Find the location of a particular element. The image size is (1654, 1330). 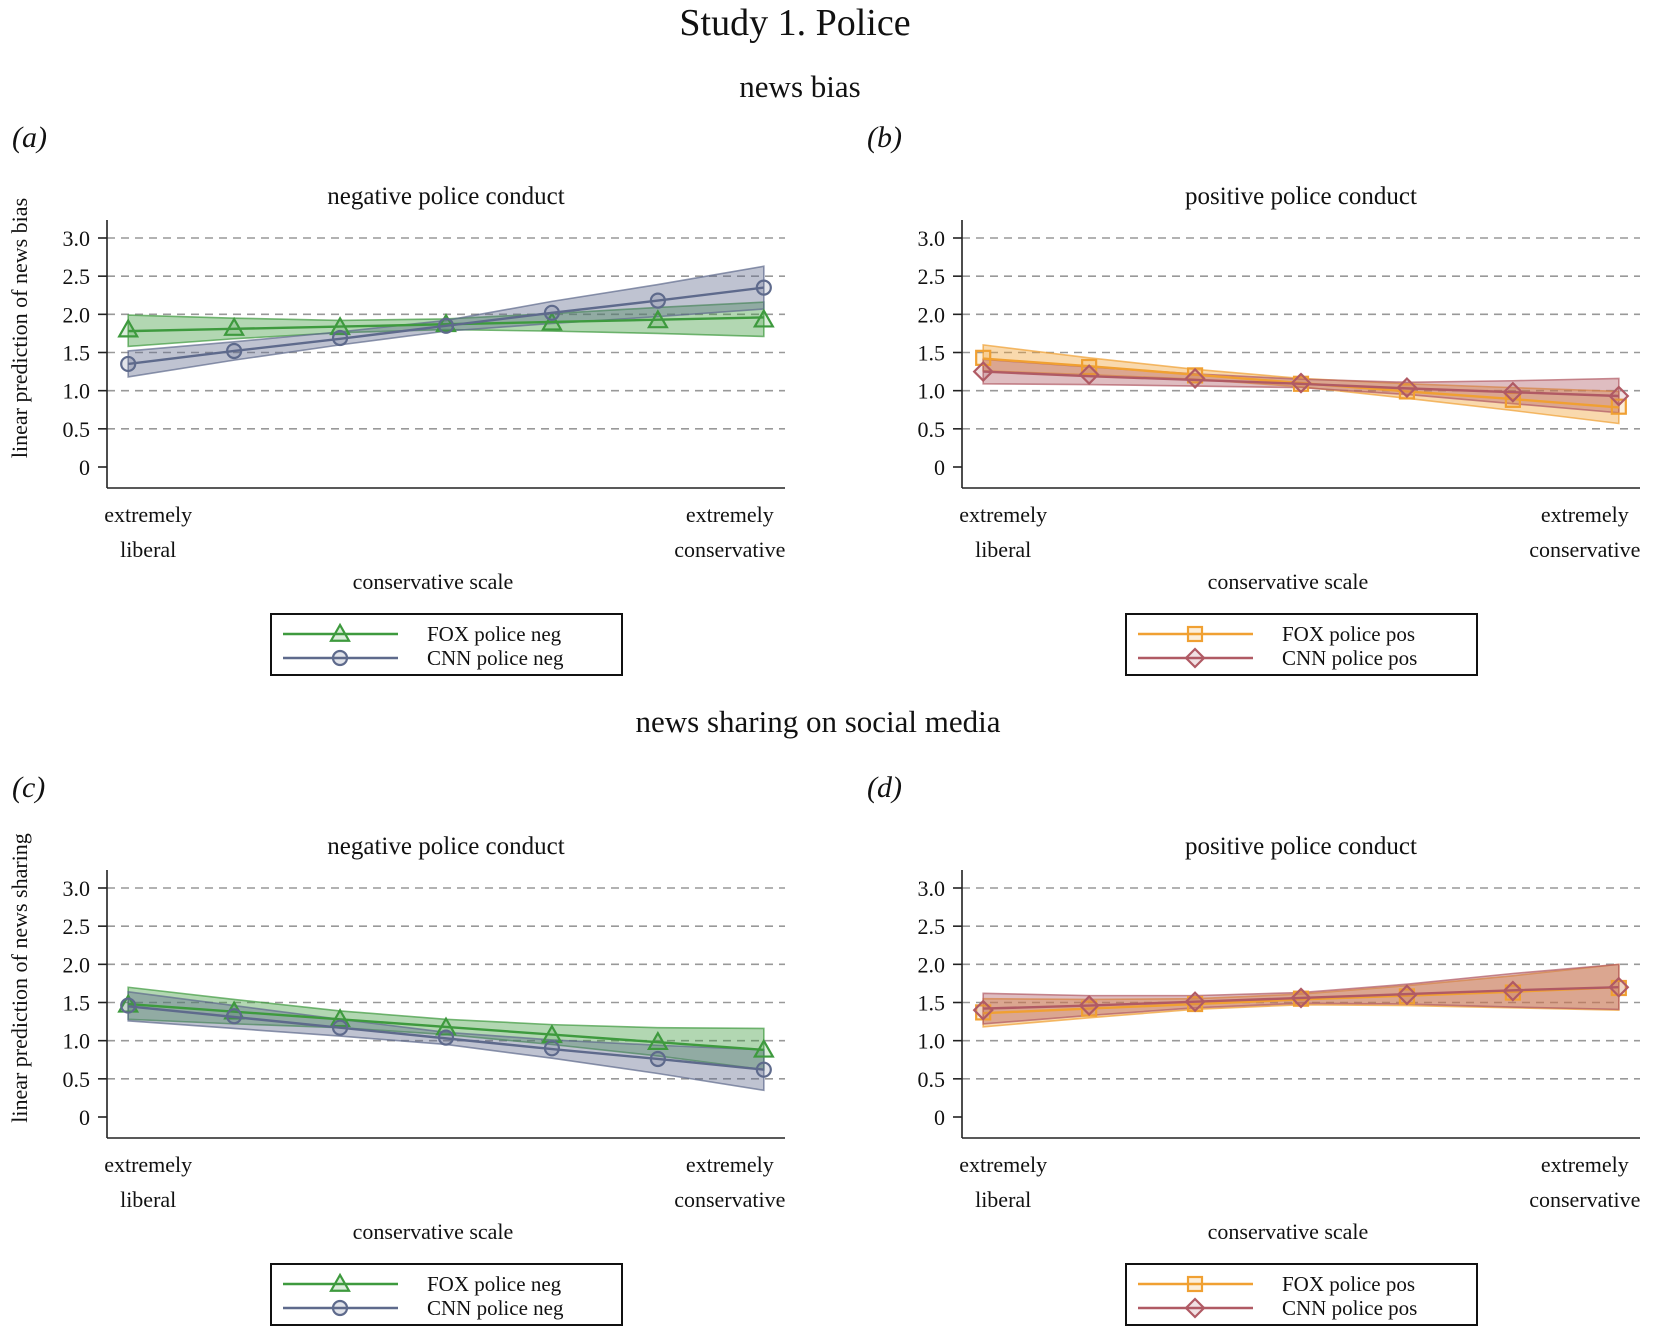

legend-label: CNN police neg is located at coordinates (495, 658).